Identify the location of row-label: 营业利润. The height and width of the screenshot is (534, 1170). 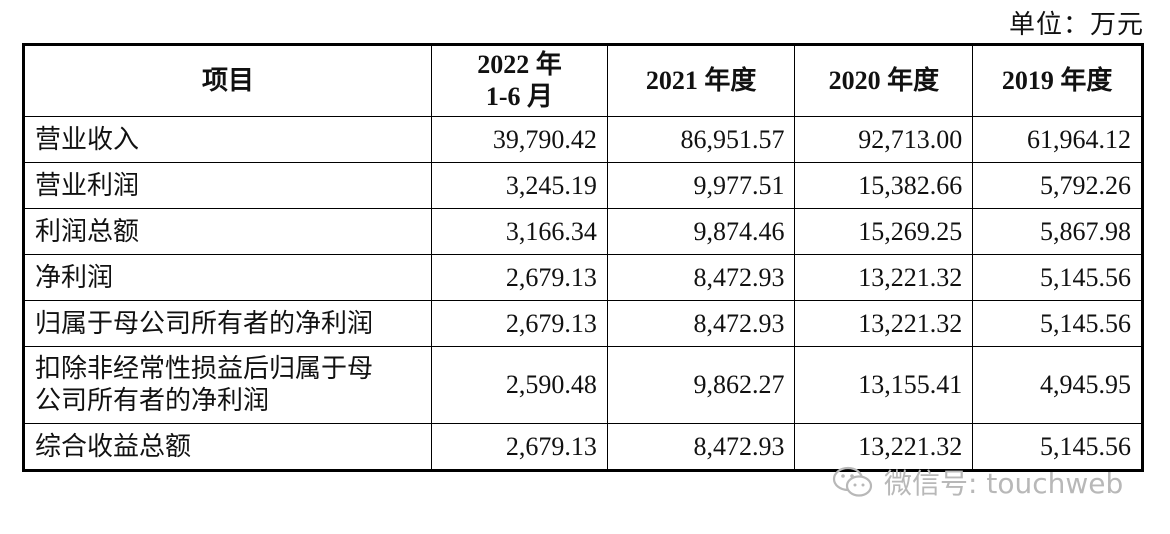
(227, 185).